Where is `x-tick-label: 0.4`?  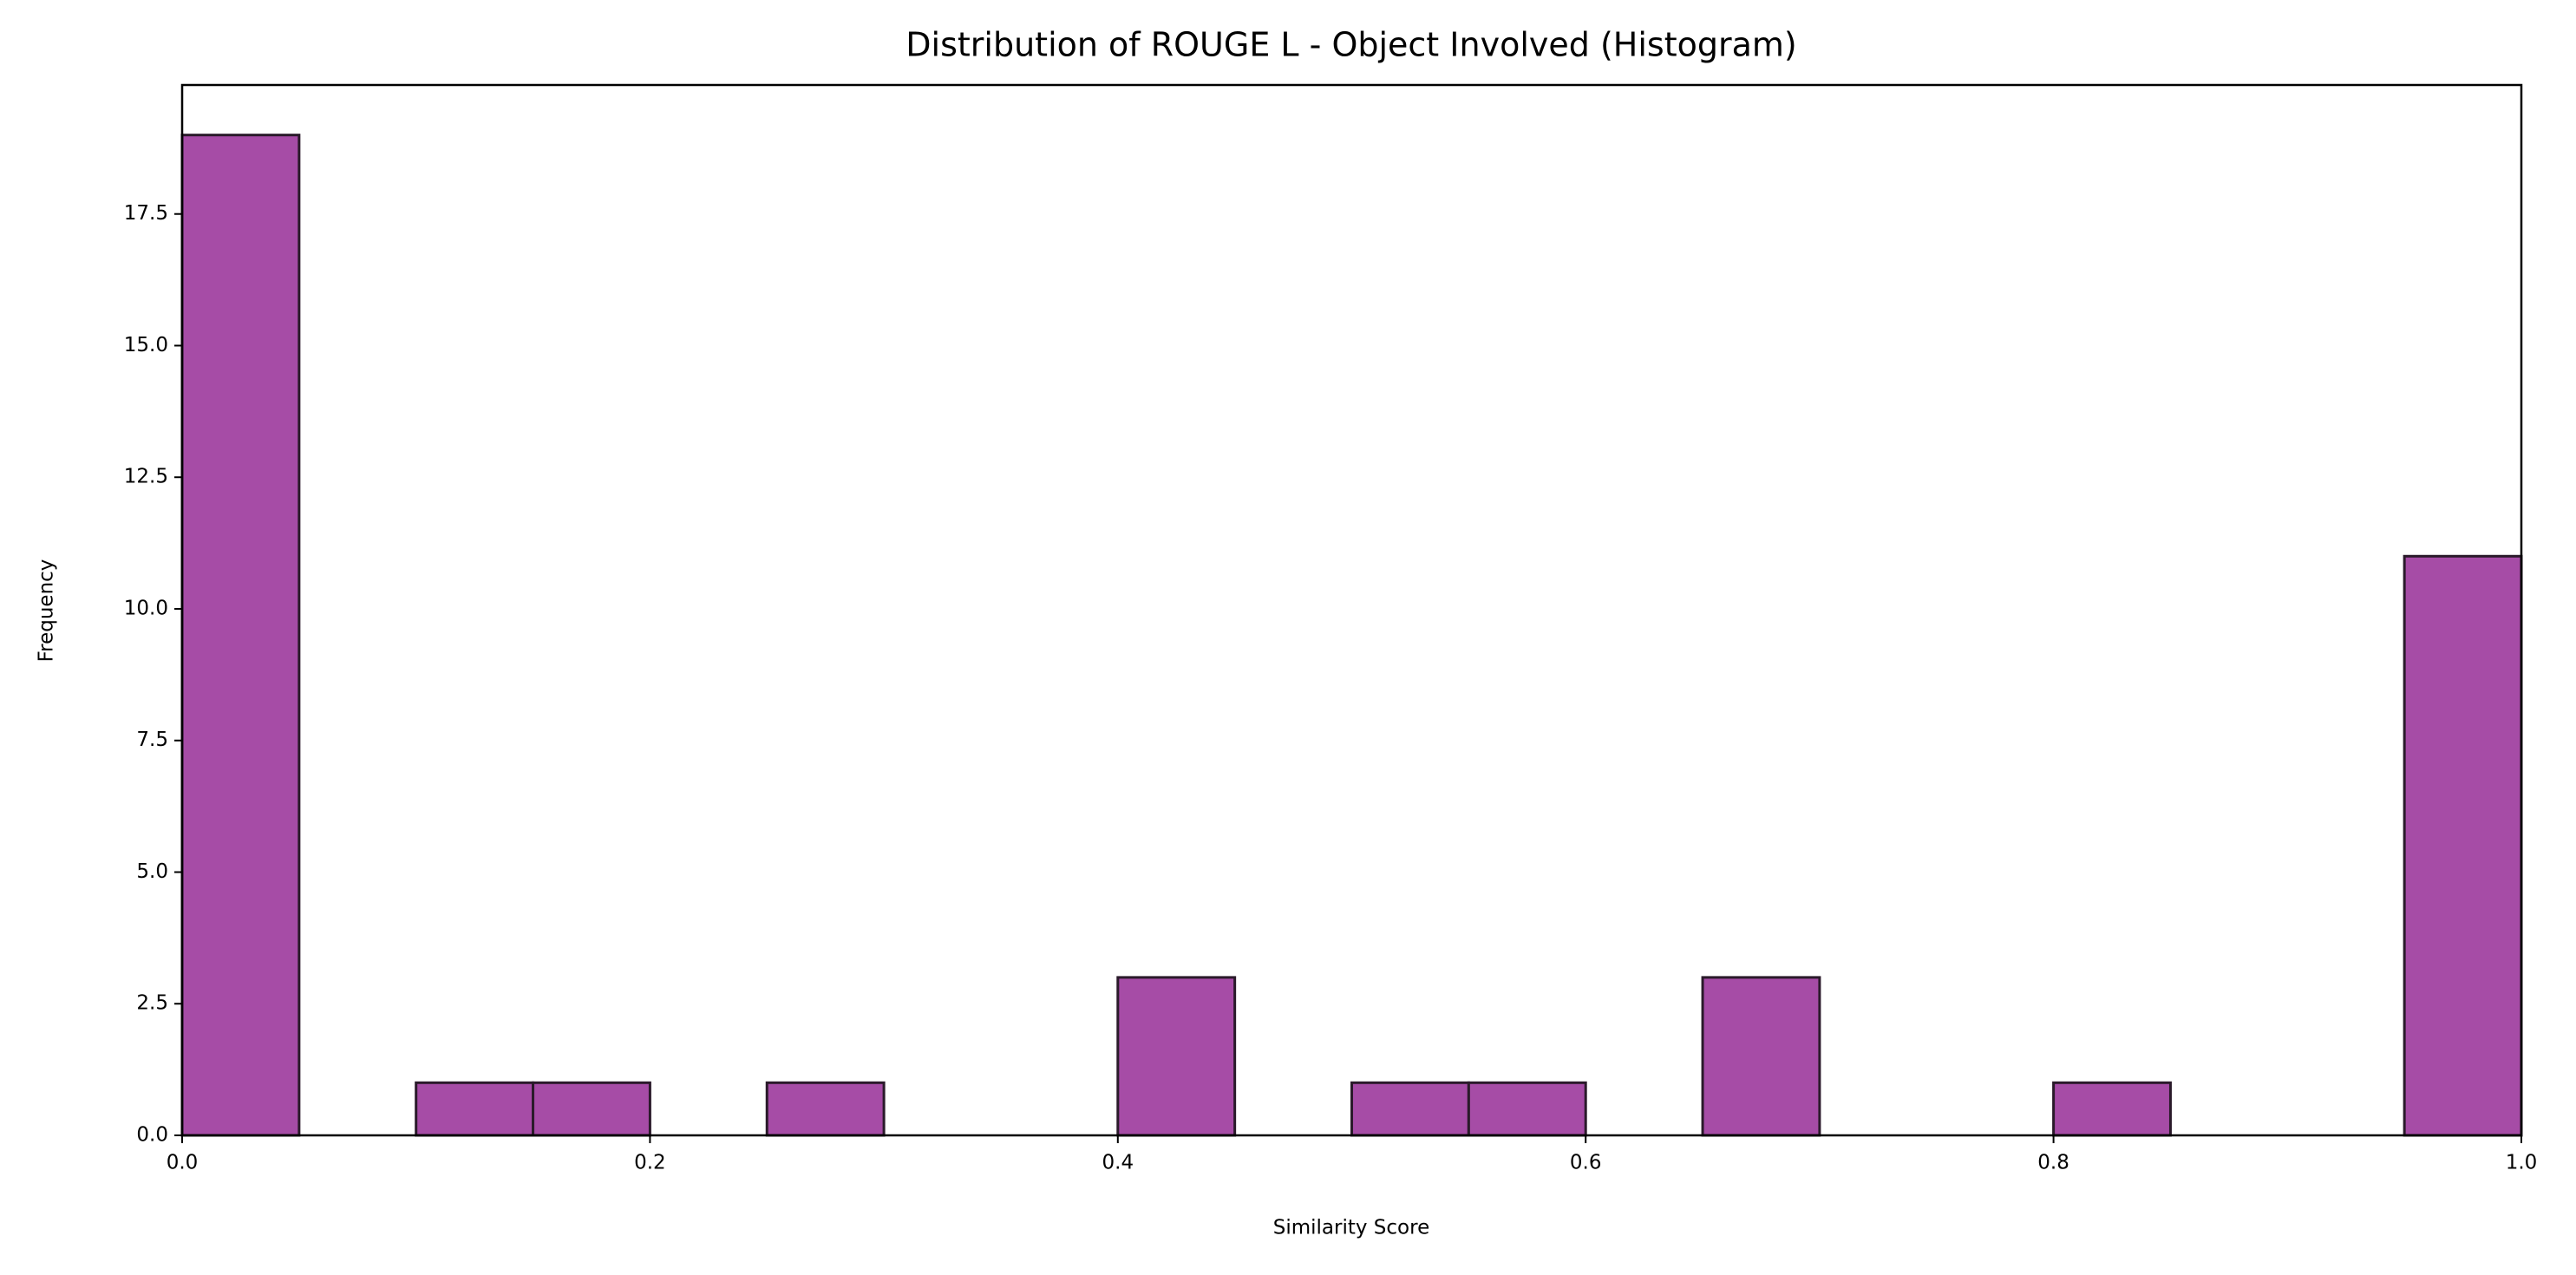
x-tick-label: 0.4 is located at coordinates (1118, 1163).